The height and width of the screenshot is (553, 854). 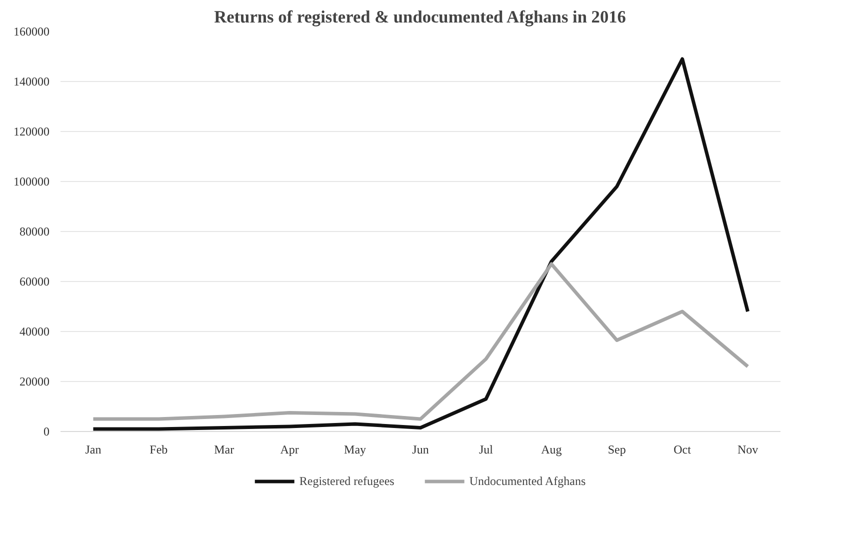 I want to click on x-tick-label: Jun, so click(x=420, y=449).